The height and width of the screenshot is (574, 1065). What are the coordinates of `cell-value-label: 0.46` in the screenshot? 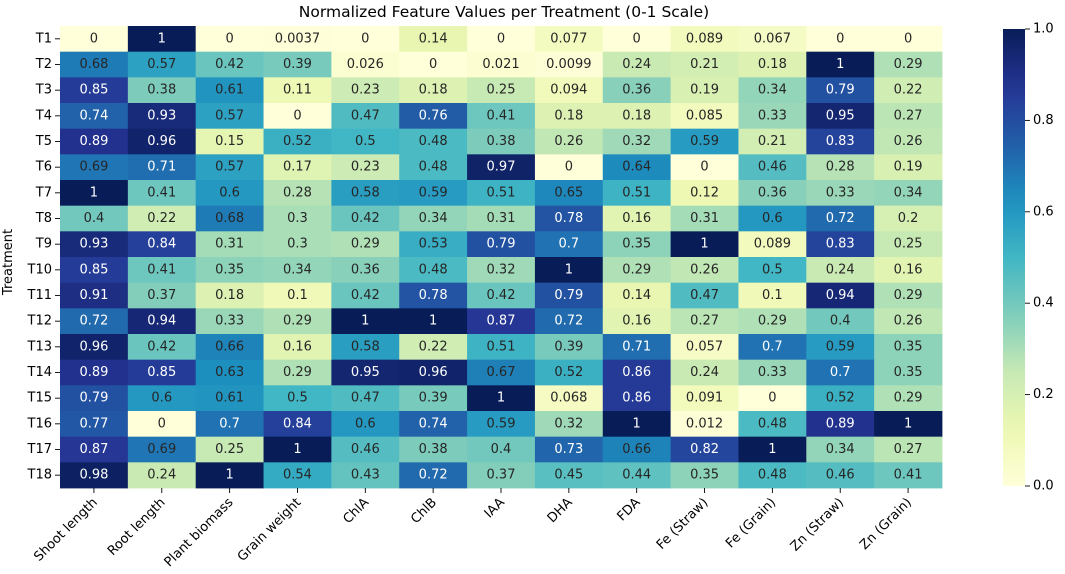 It's located at (840, 475).